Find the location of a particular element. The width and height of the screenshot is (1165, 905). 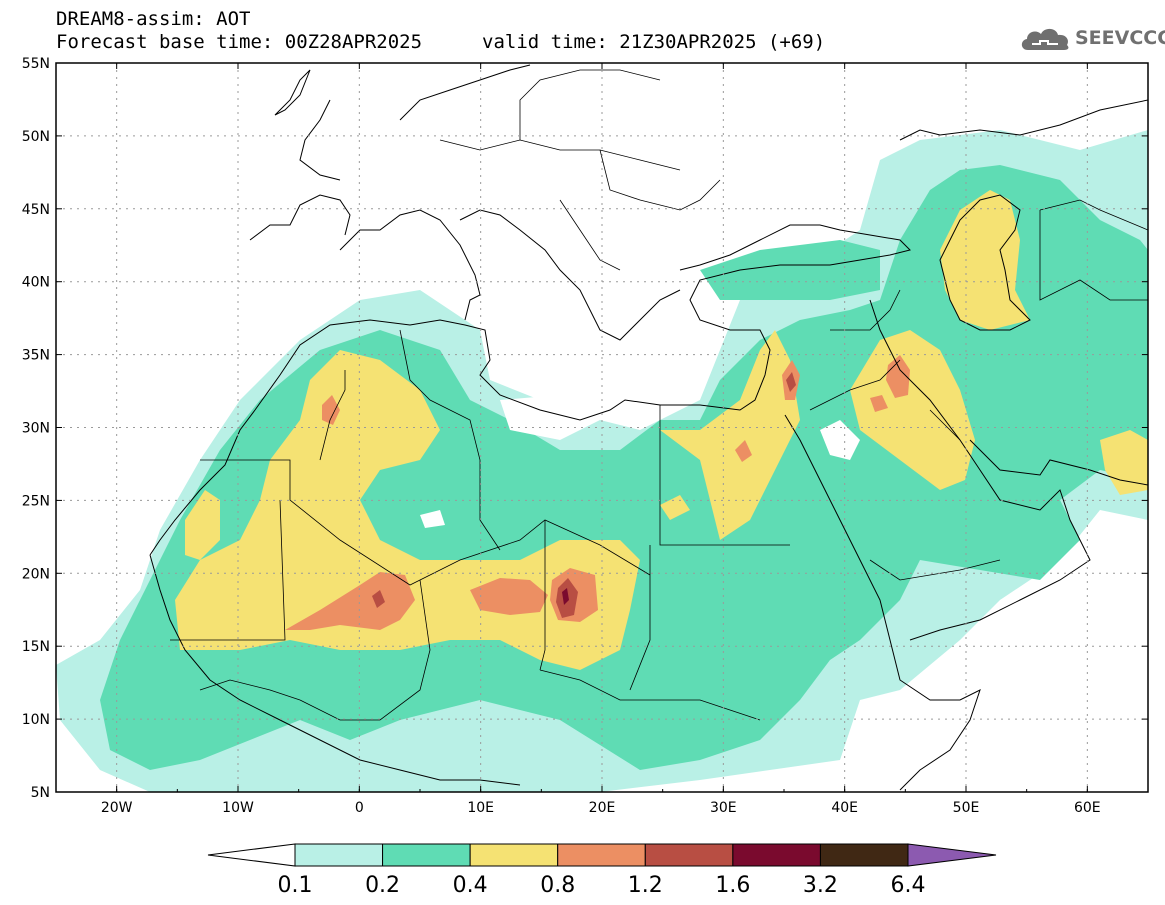

lon-label: 20W is located at coordinates (117, 808).